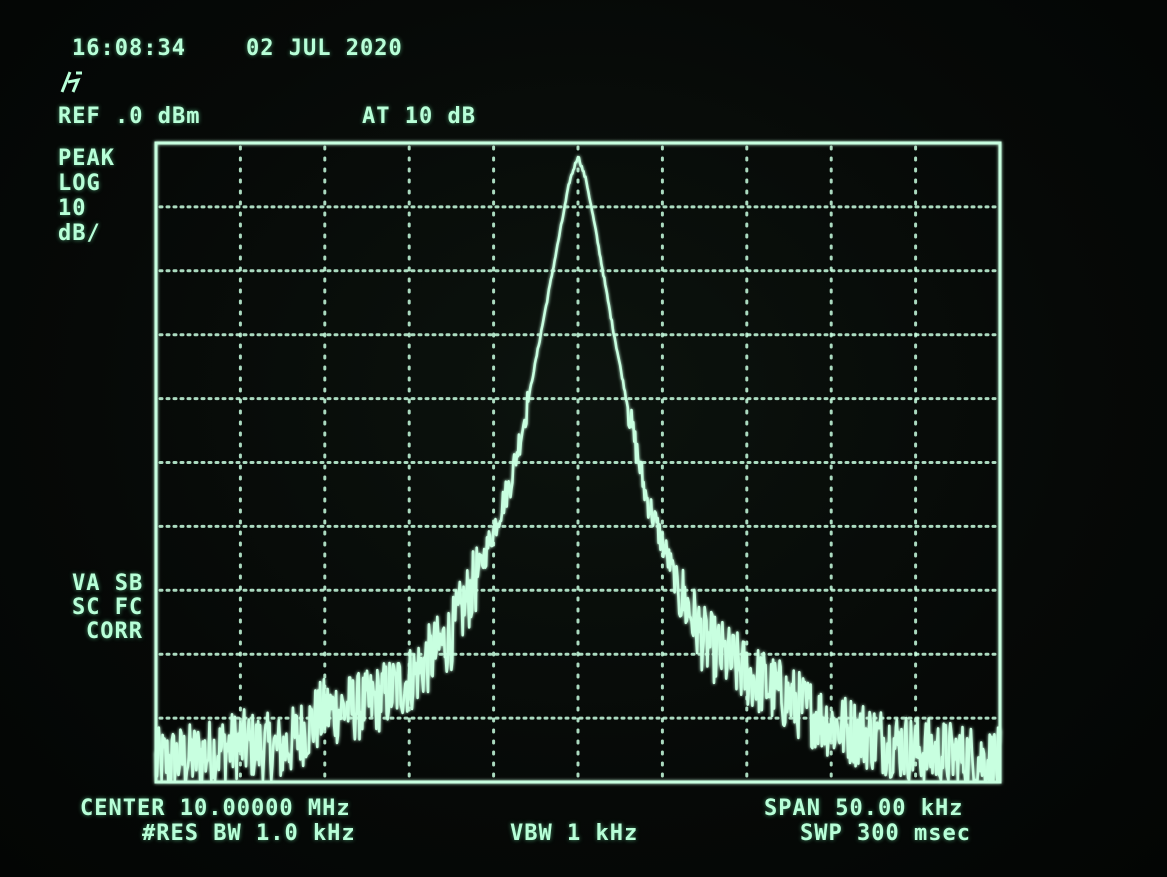 This screenshot has width=1167, height=877. What do you see at coordinates (114, 631) in the screenshot?
I see `status-flags-3: CORR` at bounding box center [114, 631].